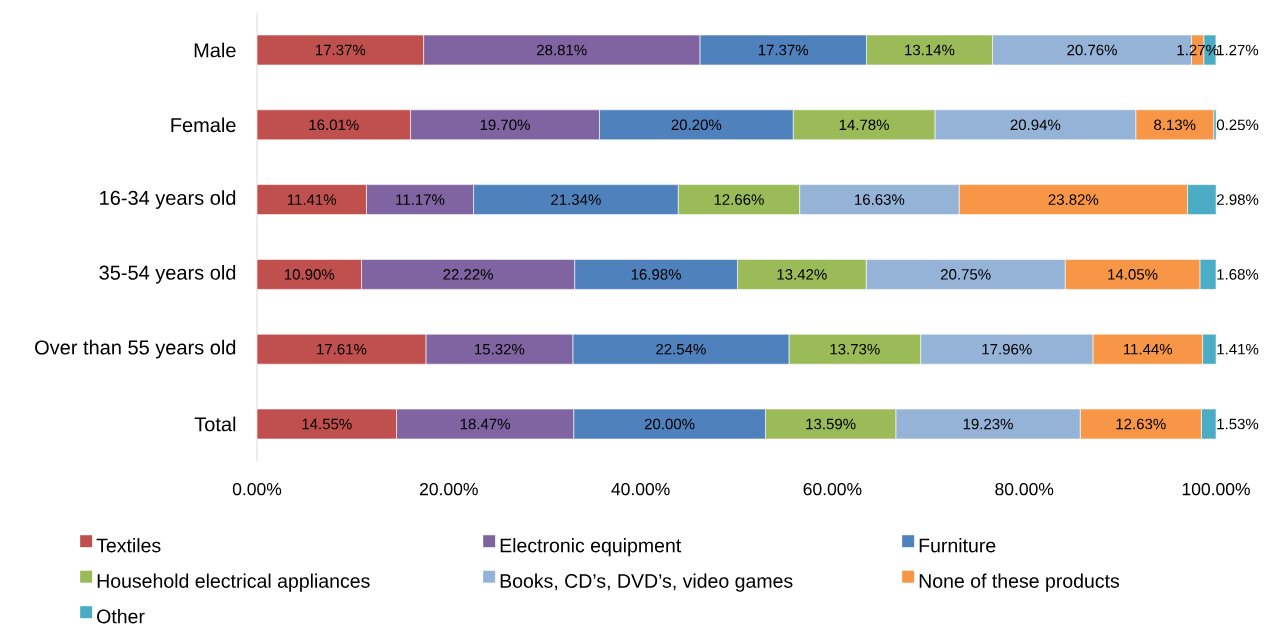 Image resolution: width=1276 pixels, height=633 pixels. I want to click on data-label: 11.41%, so click(312, 199).